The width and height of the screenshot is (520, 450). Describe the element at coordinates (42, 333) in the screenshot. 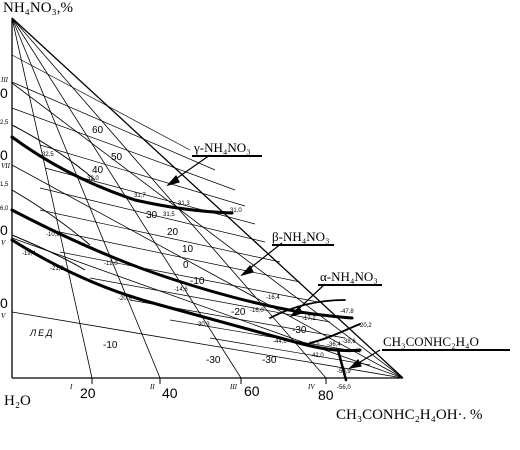

I see `ice-region-label: ЛЕД` at that location.